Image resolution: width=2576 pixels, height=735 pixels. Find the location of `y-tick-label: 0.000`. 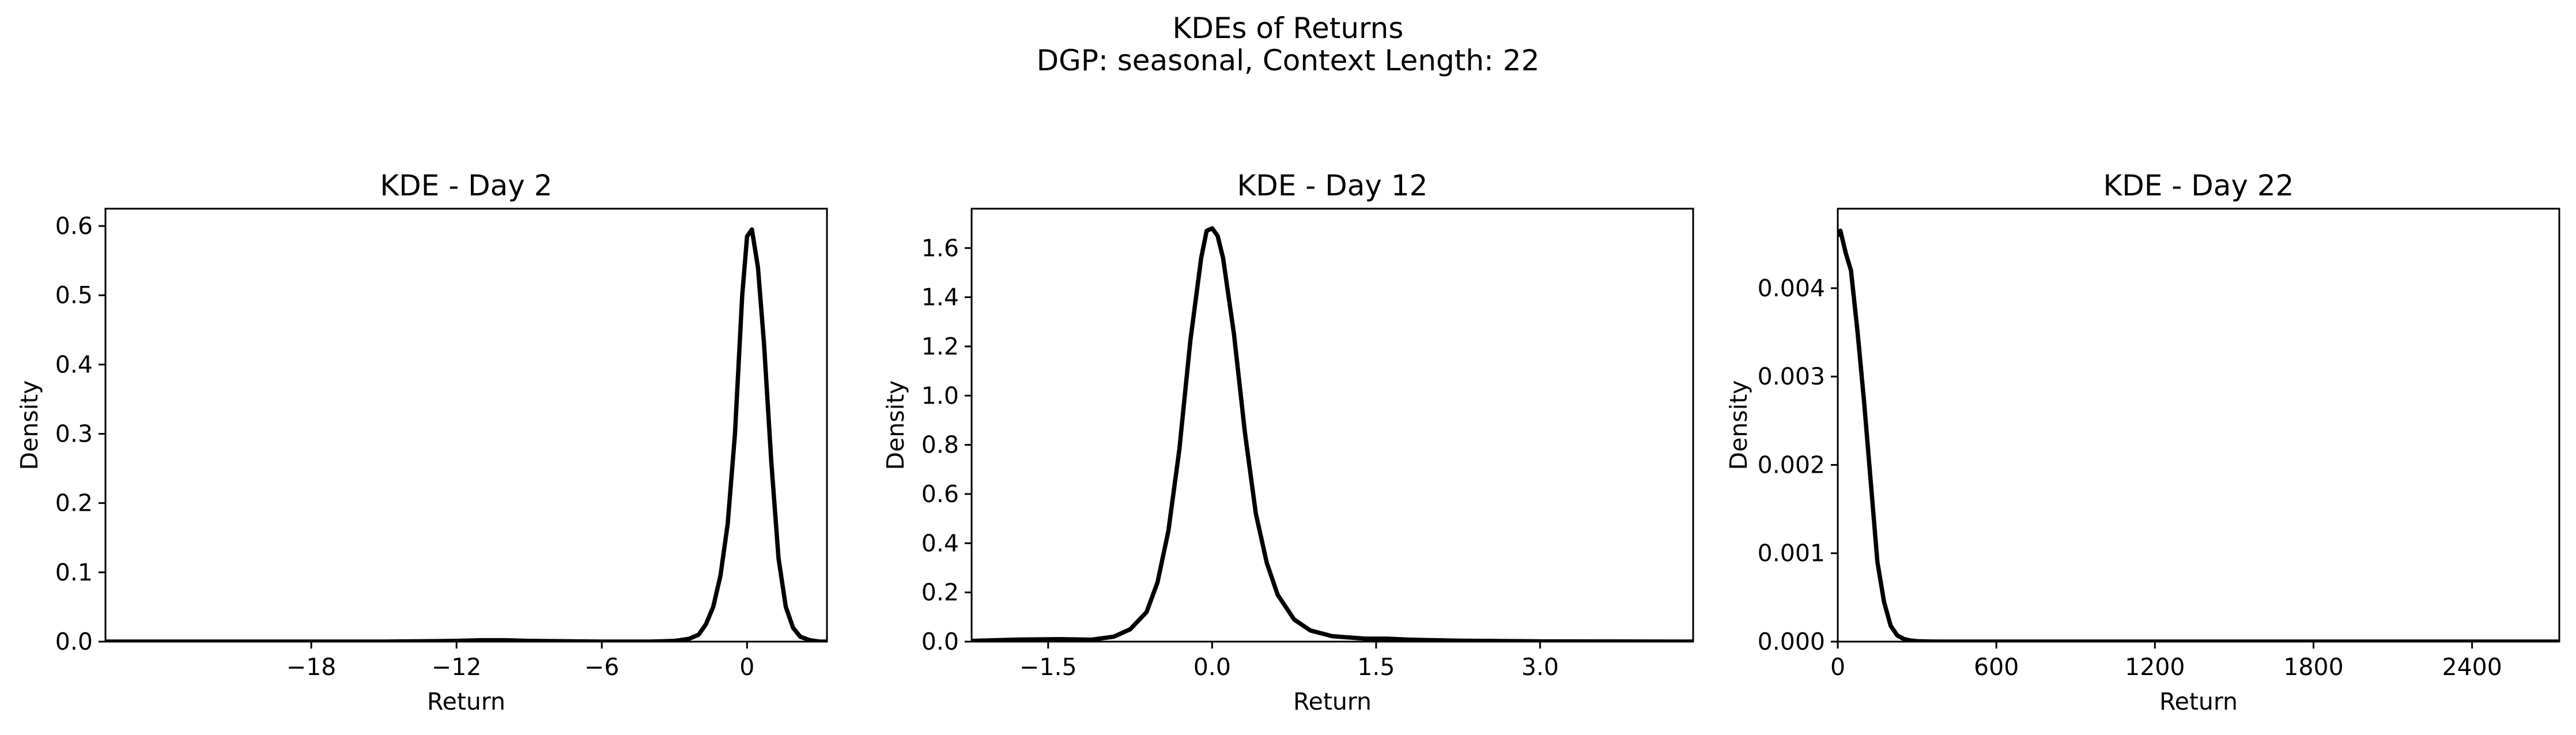

y-tick-label: 0.000 is located at coordinates (1791, 641).